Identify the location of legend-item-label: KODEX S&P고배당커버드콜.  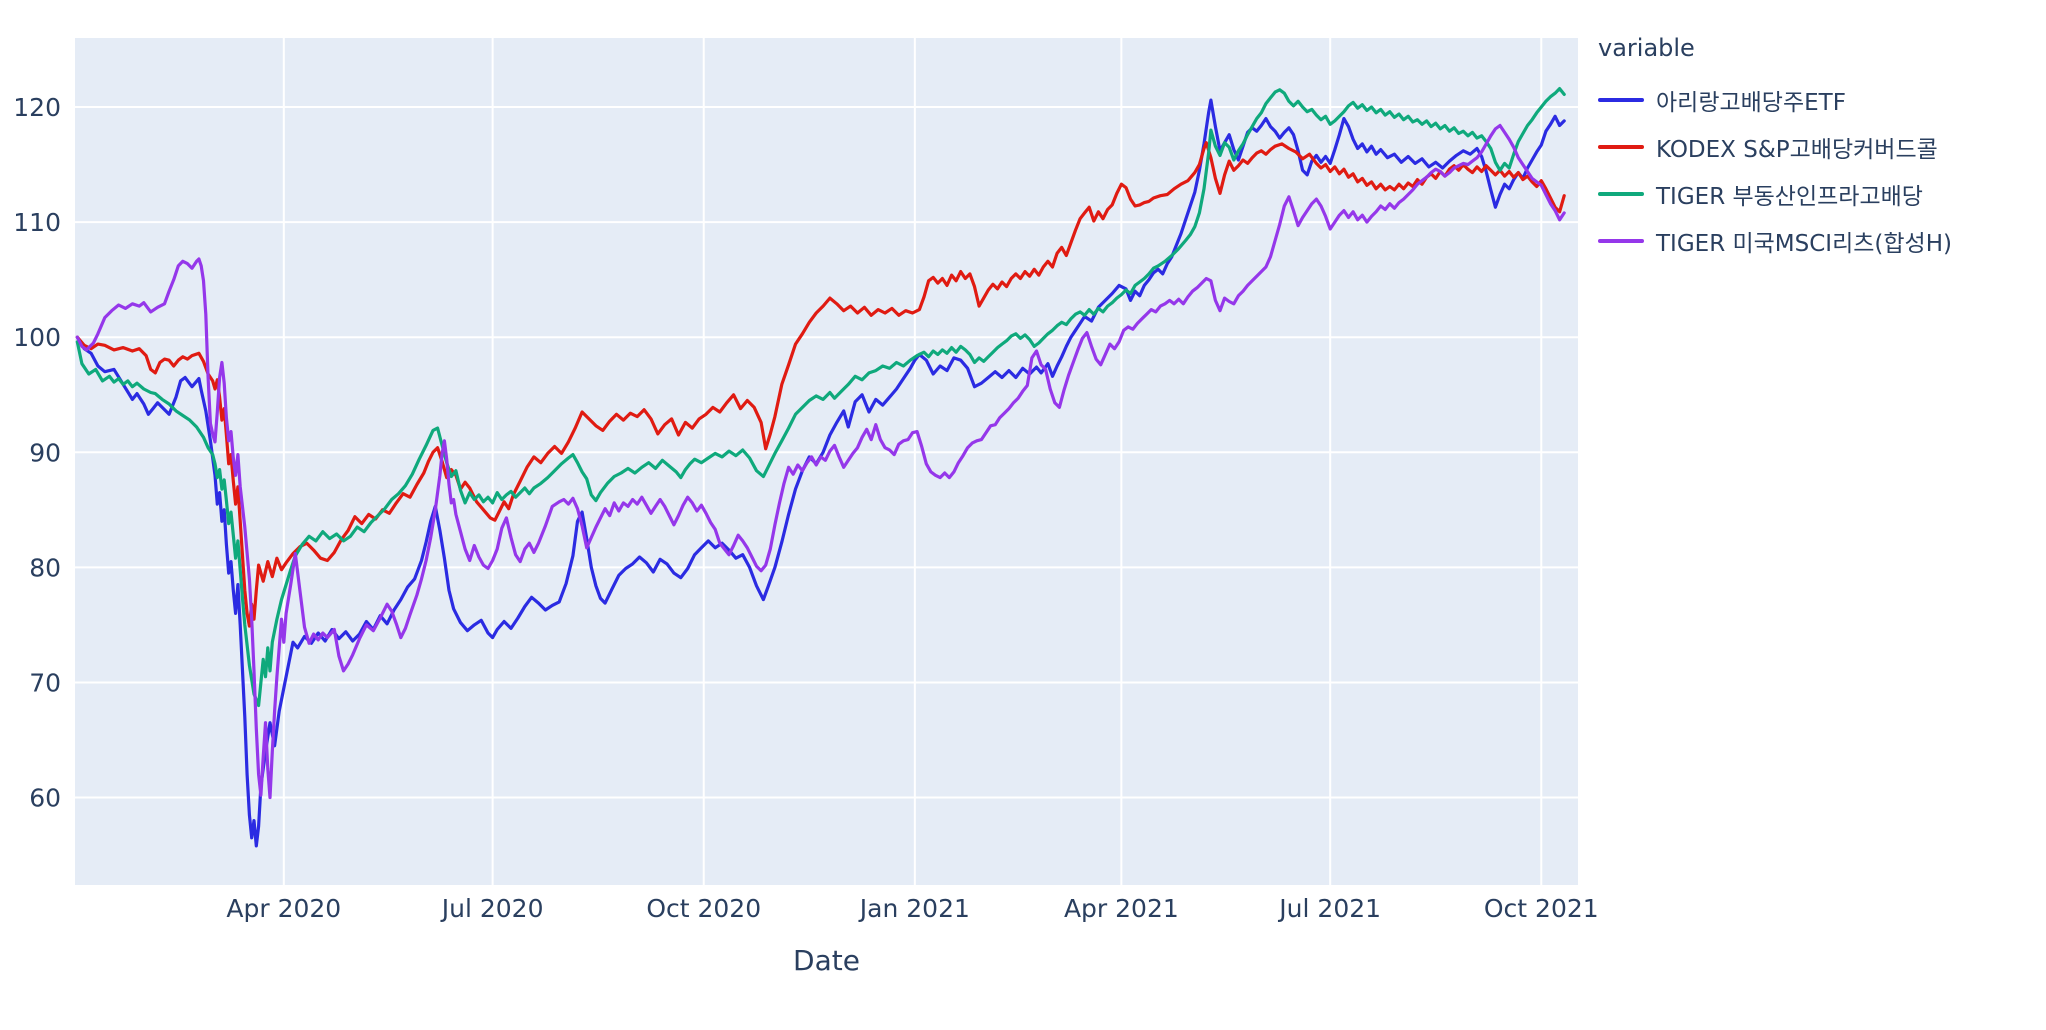
(1797, 149).